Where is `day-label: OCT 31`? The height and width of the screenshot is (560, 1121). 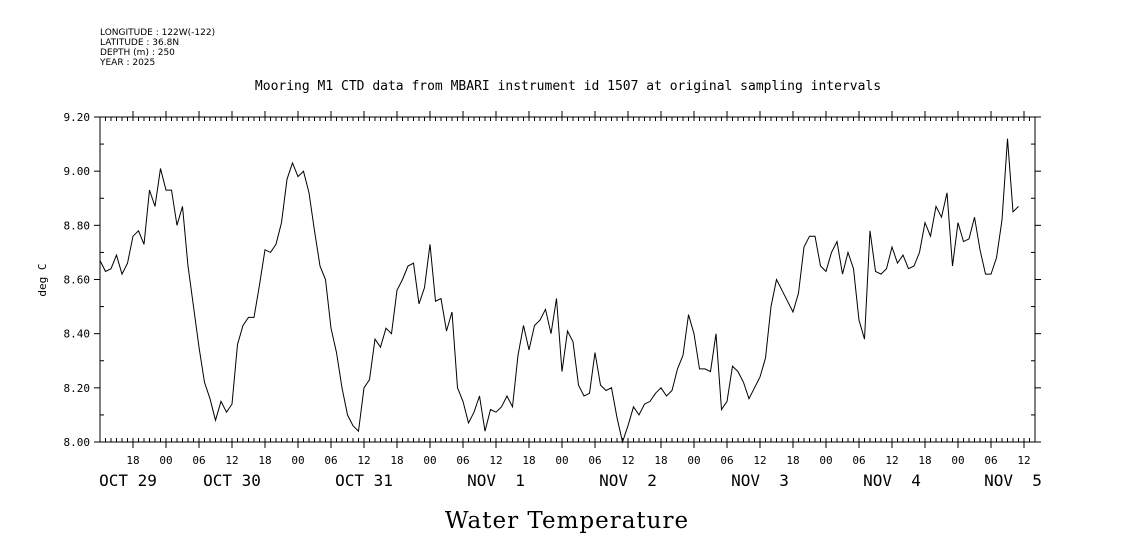 day-label: OCT 31 is located at coordinates (364, 480).